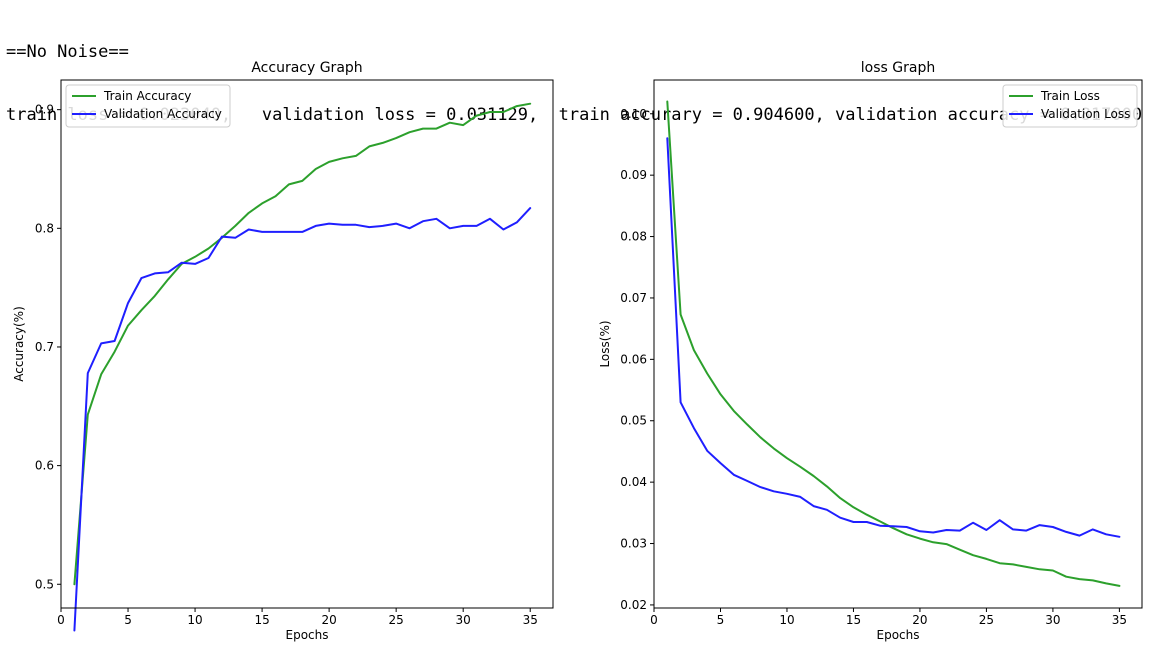  I want to click on train-accuracy-legend-label: Train Accuracy, so click(147, 96).